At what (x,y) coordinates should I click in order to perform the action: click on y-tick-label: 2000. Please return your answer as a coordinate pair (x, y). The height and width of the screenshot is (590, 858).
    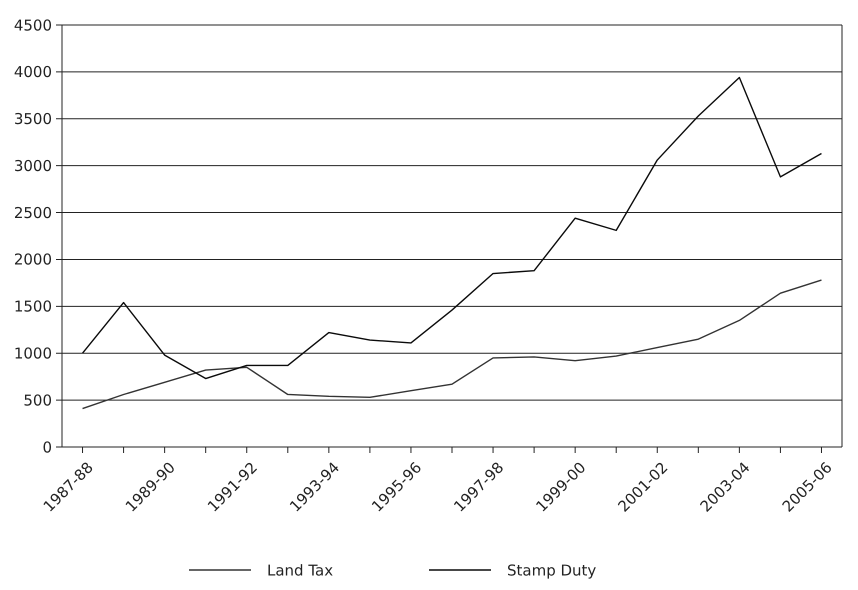
    Looking at the image, I should click on (33, 259).